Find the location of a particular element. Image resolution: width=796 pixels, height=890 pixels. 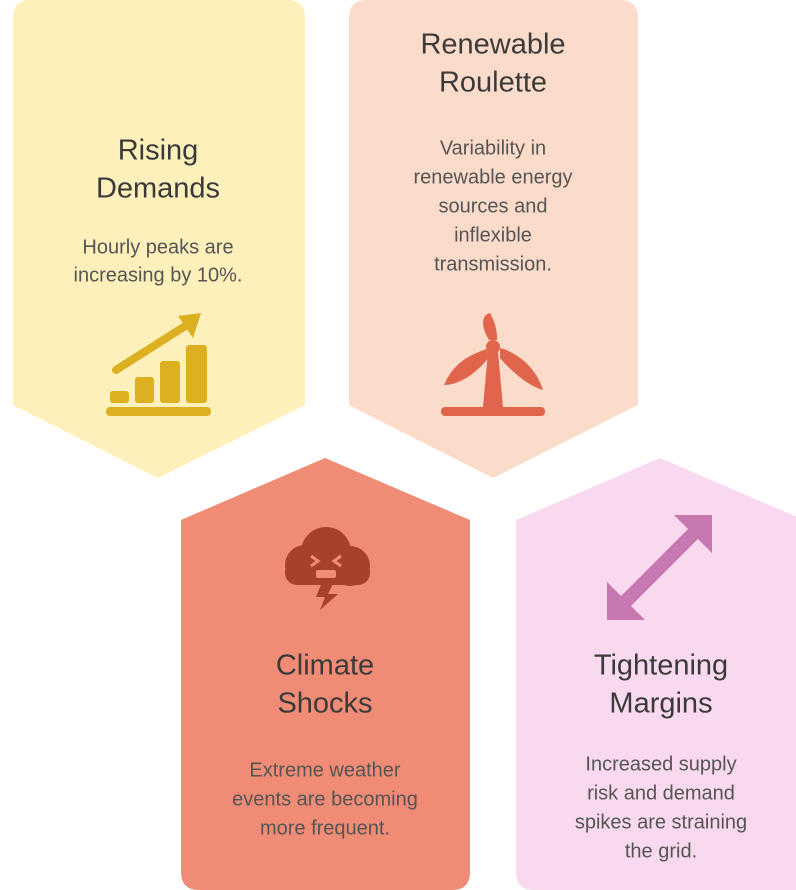

card-description: Extreme weather is located at coordinates (325, 770).